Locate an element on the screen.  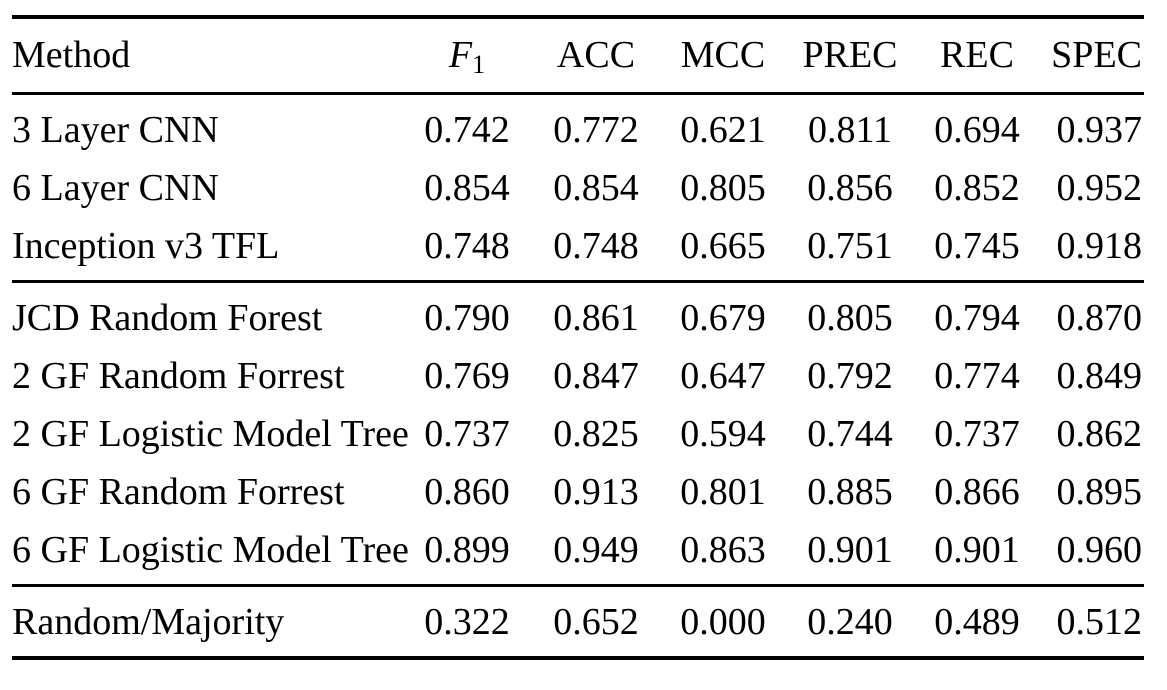
metric-cell: 0.862 is located at coordinates (1099, 434).